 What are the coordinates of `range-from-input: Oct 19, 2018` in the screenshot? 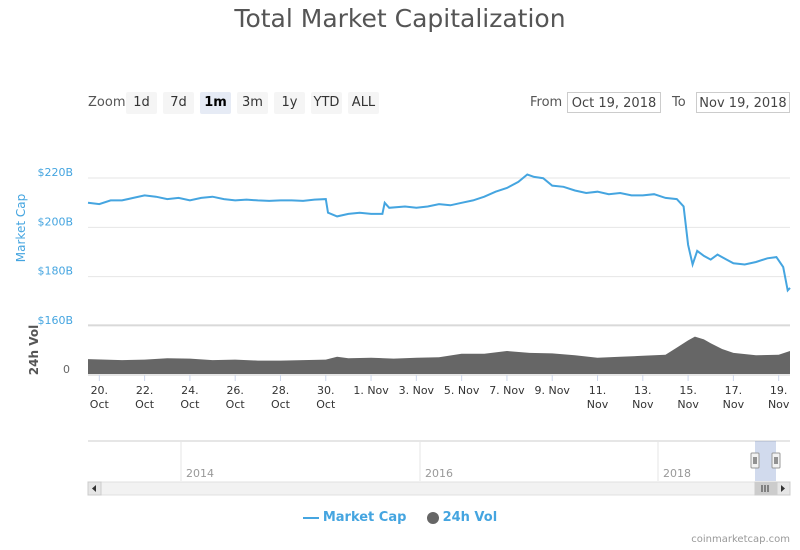 It's located at (614, 102).